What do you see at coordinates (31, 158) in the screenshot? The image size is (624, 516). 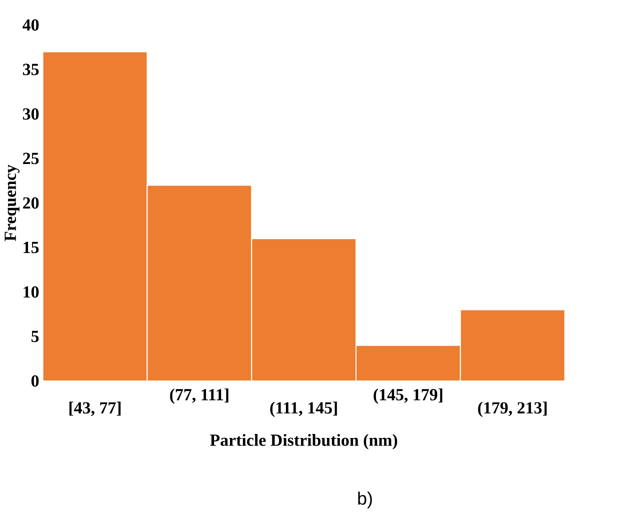 I see `y-tick-label: 25` at bounding box center [31, 158].